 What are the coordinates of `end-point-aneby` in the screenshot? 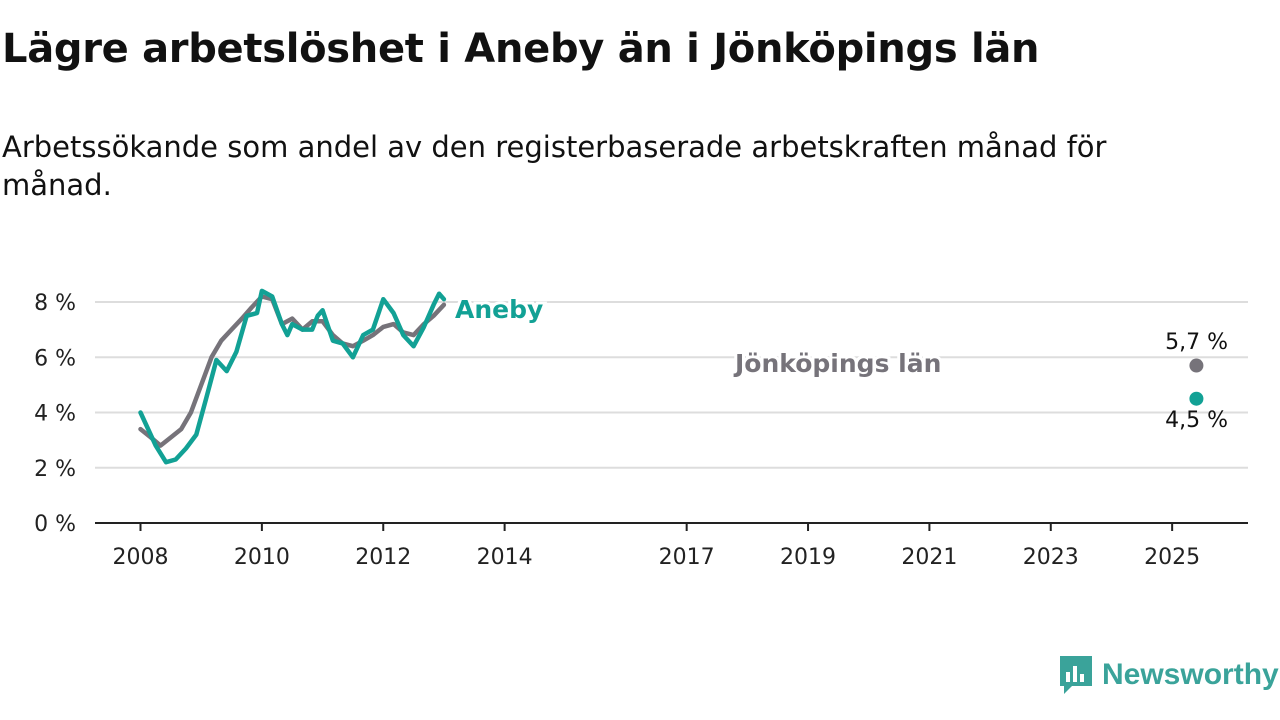 It's located at (1196, 398).